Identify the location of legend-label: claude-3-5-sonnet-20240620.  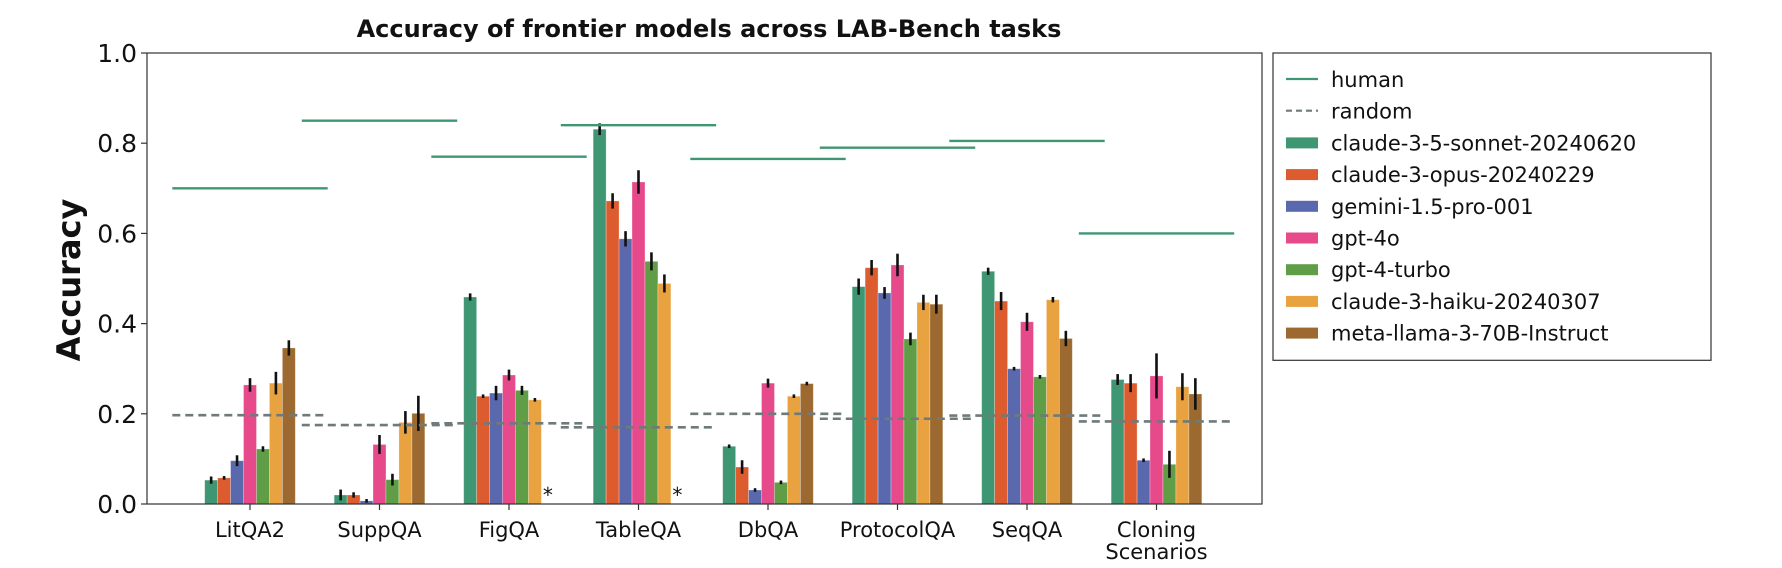
(1483, 143).